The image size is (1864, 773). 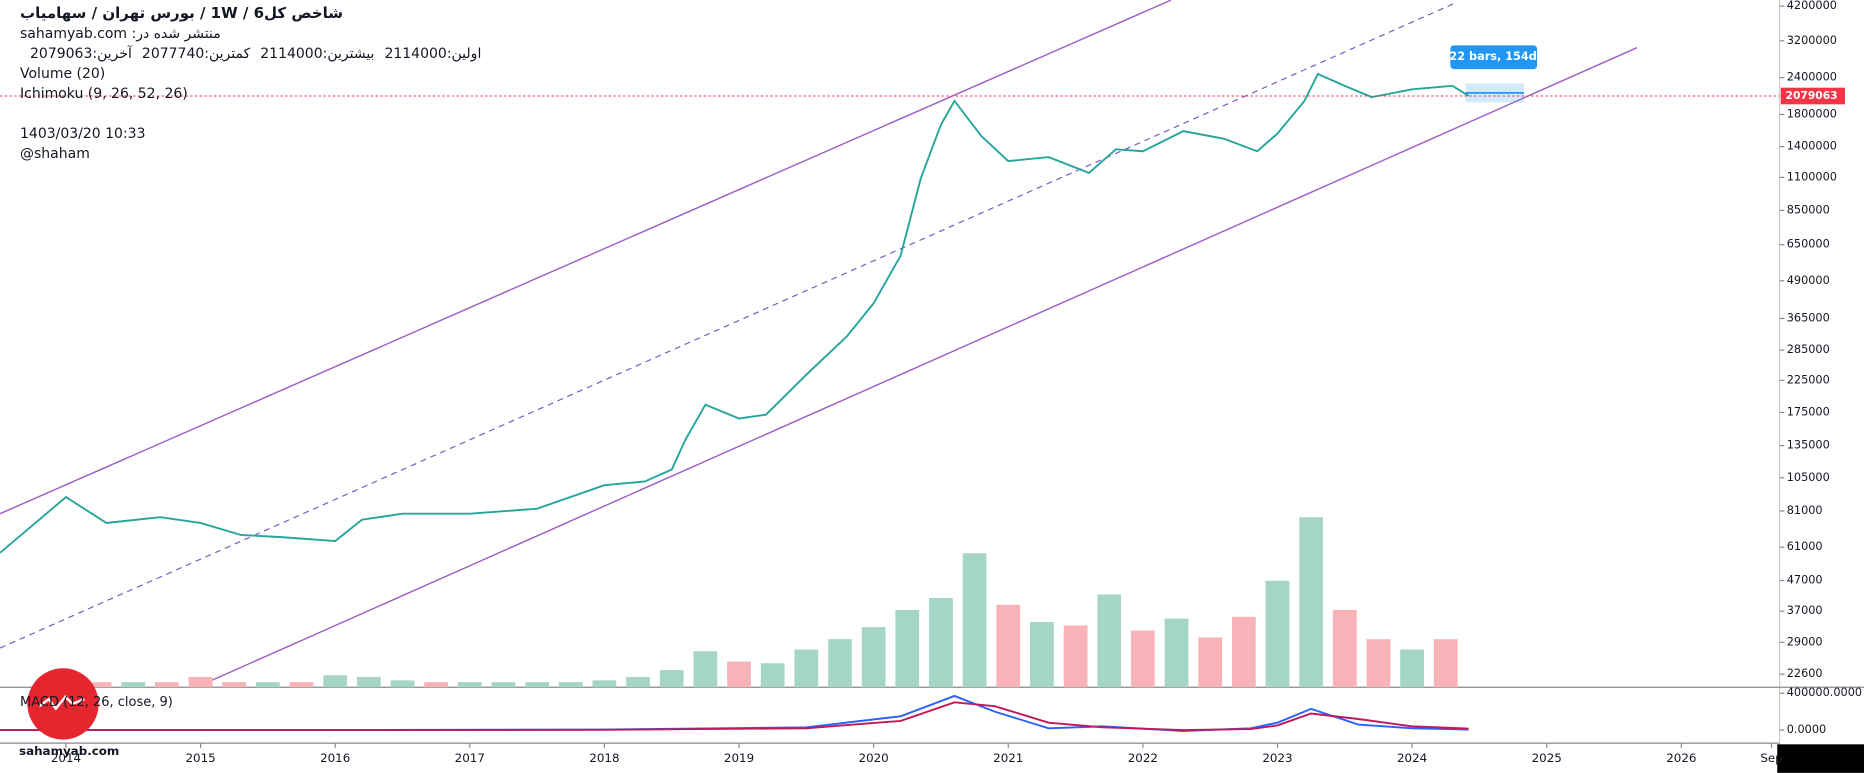 What do you see at coordinates (1412, 758) in the screenshot?
I see `x-tick-label: 2024` at bounding box center [1412, 758].